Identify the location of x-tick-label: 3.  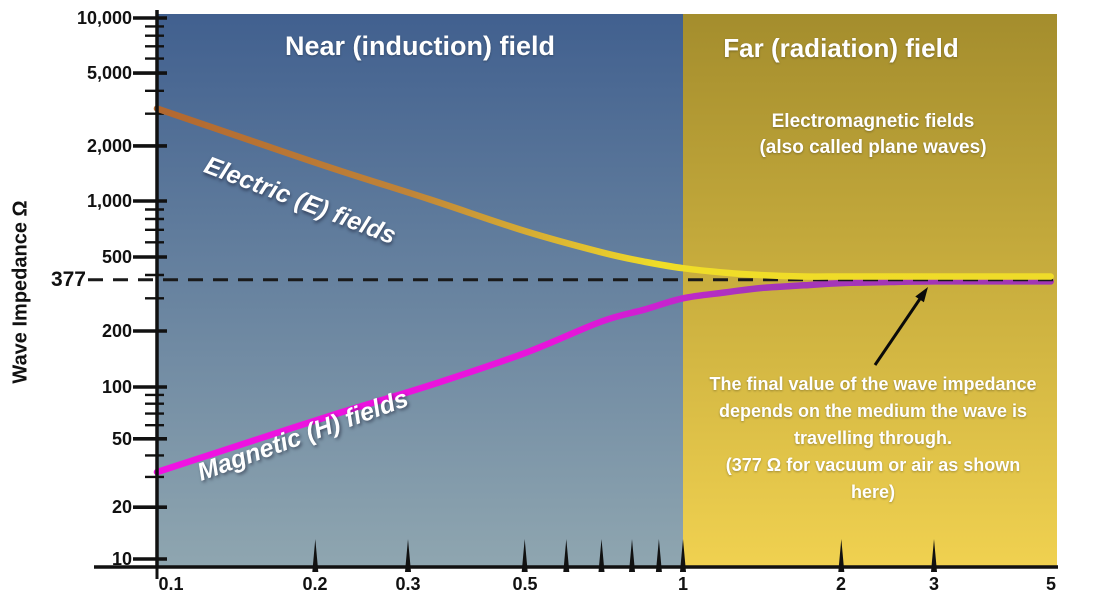
(933, 584).